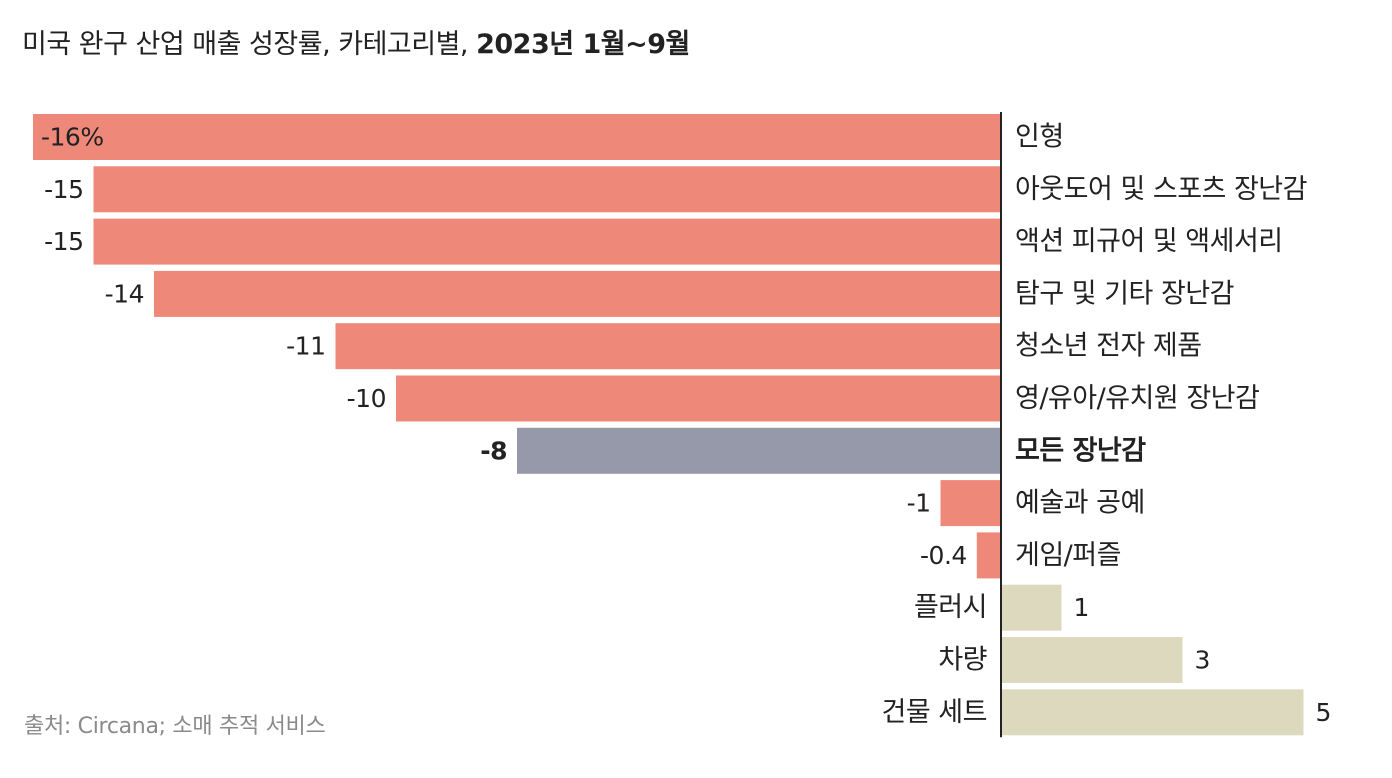 This screenshot has height=778, width=1392. Describe the element at coordinates (1068, 555) in the screenshot. I see `category-label-9: 게임/퍼즐` at that location.